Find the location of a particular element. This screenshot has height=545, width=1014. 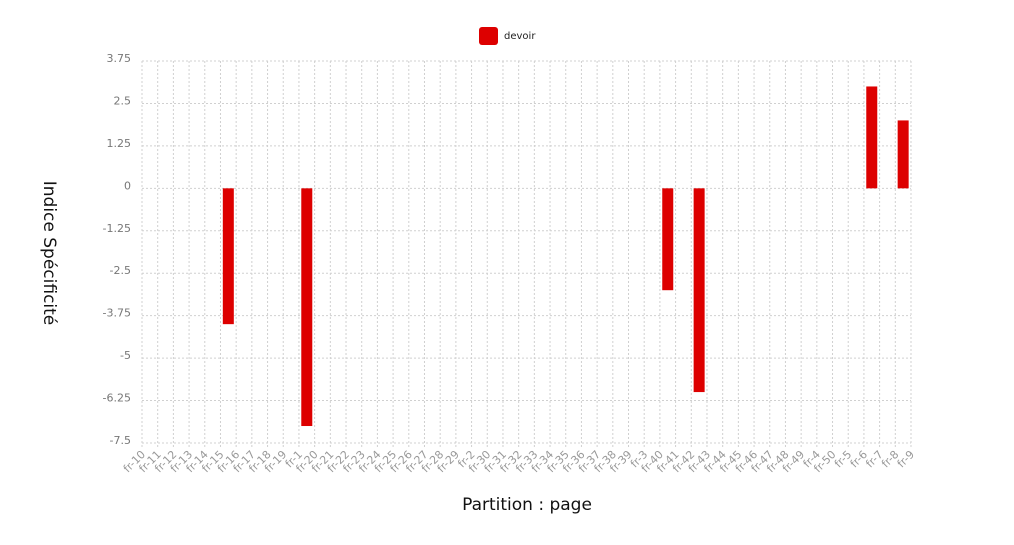

y-tick-label: 3.75 is located at coordinates (119, 58).